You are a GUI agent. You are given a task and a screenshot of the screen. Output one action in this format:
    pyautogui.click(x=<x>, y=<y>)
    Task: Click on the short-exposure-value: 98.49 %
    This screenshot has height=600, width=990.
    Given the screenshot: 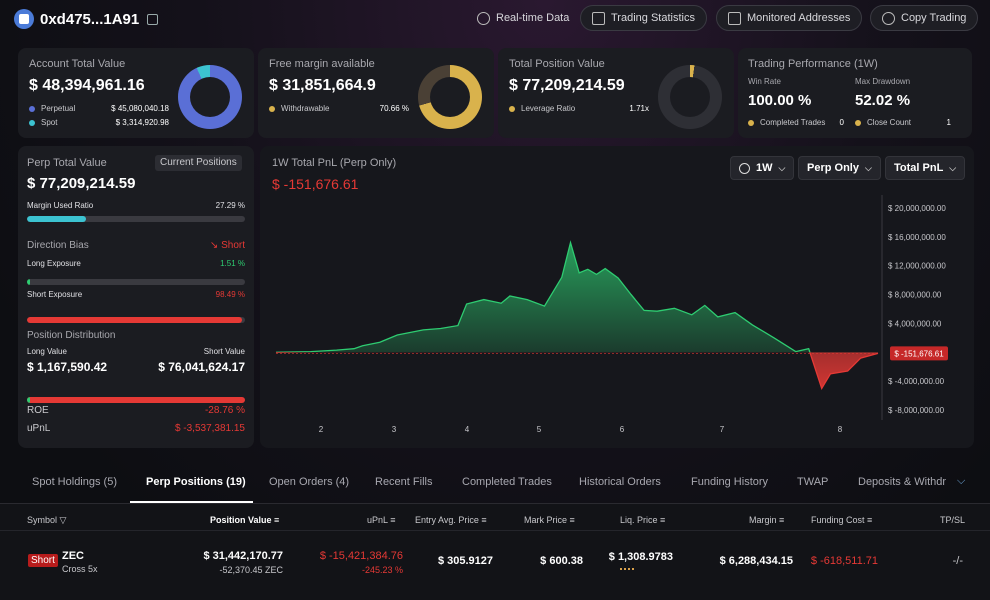 What is the action you would take?
    pyautogui.click(x=230, y=294)
    